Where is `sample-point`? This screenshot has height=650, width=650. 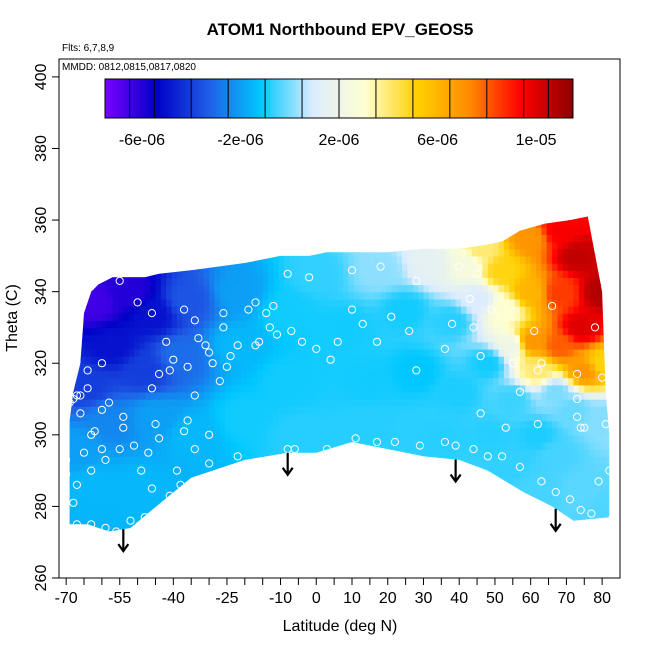
sample-point is located at coordinates (219, 381).